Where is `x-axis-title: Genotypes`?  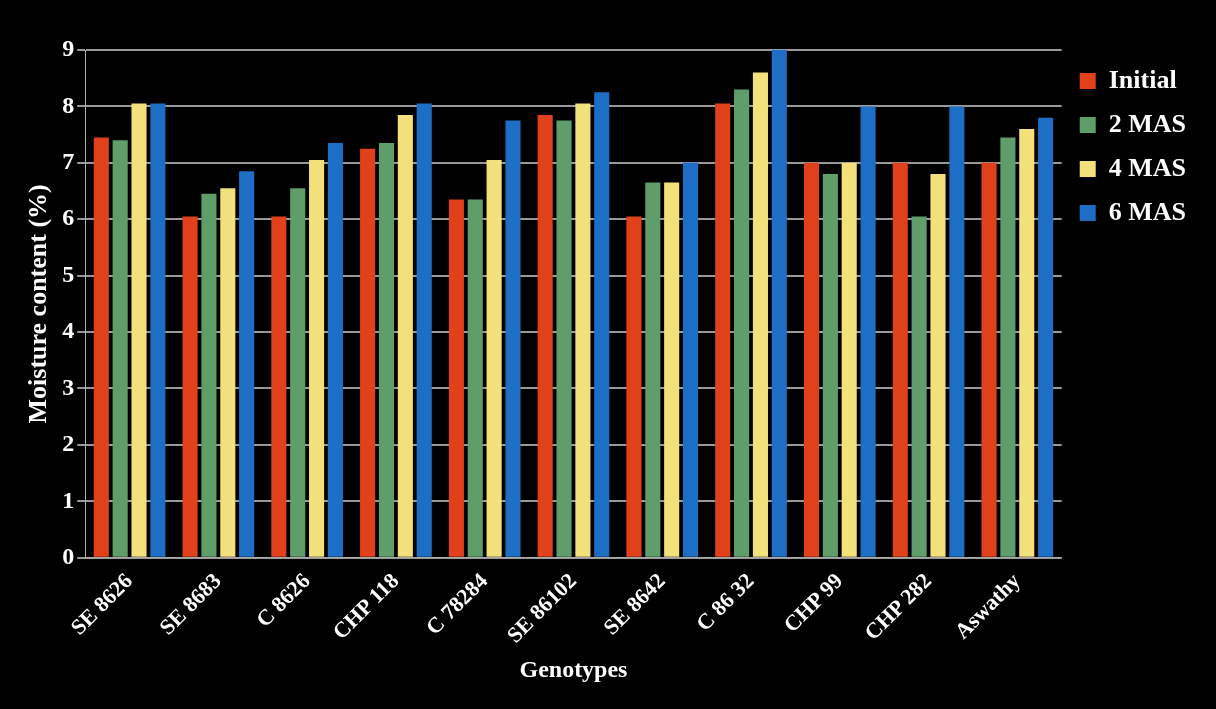
x-axis-title: Genotypes is located at coordinates (573, 668).